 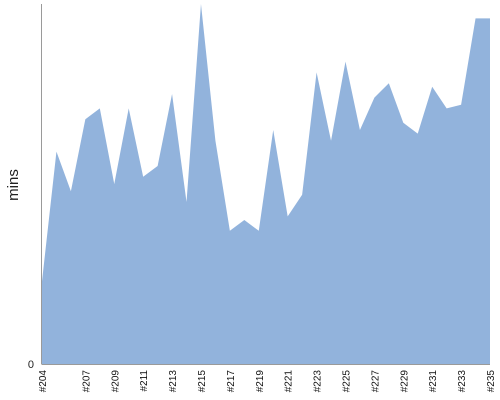 What do you see at coordinates (13, 185) in the screenshot?
I see `y-axis-label: mins` at bounding box center [13, 185].